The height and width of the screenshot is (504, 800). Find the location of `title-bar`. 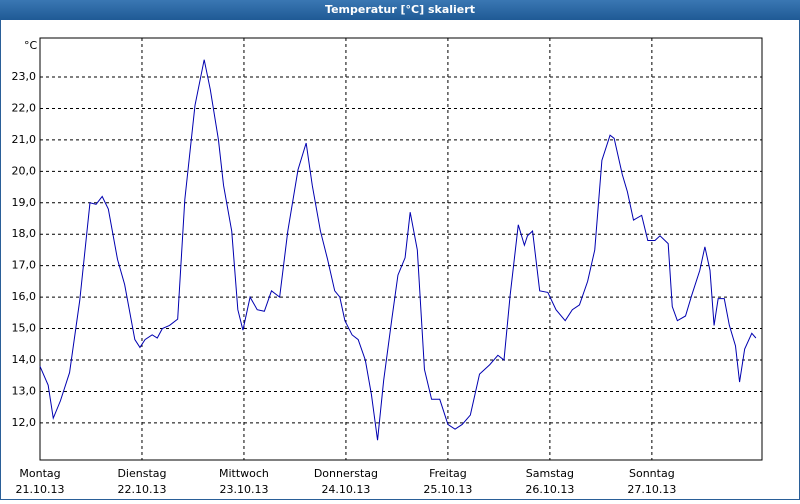

title-bar is located at coordinates (400, 10).